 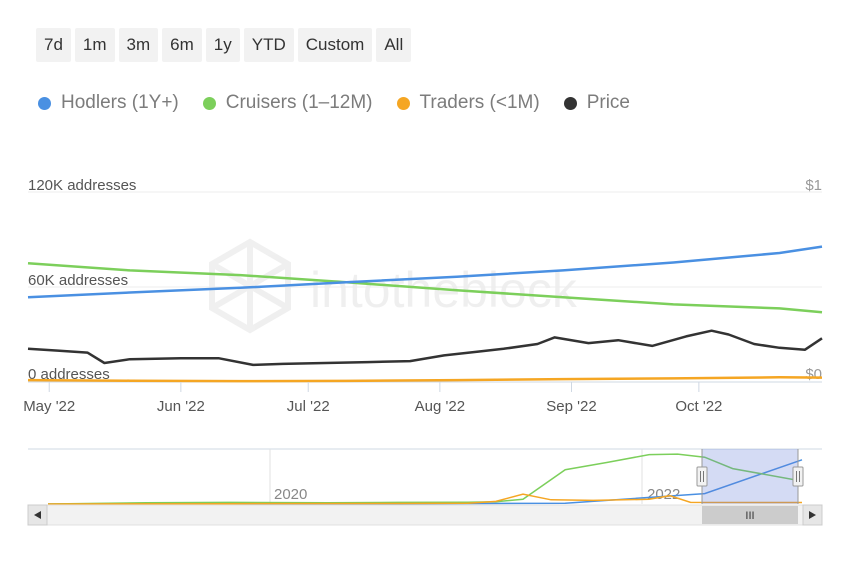 I want to click on x-tick-label-oct: Oct '22, so click(x=698, y=406).